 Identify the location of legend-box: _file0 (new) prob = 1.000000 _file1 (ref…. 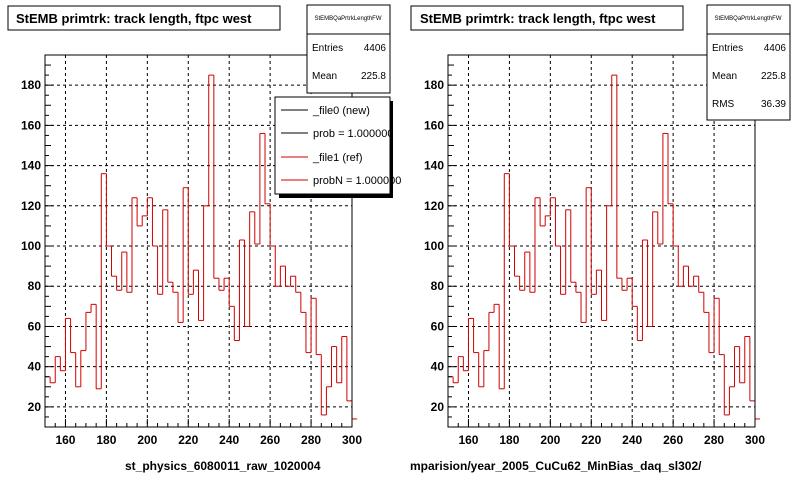
(337, 147).